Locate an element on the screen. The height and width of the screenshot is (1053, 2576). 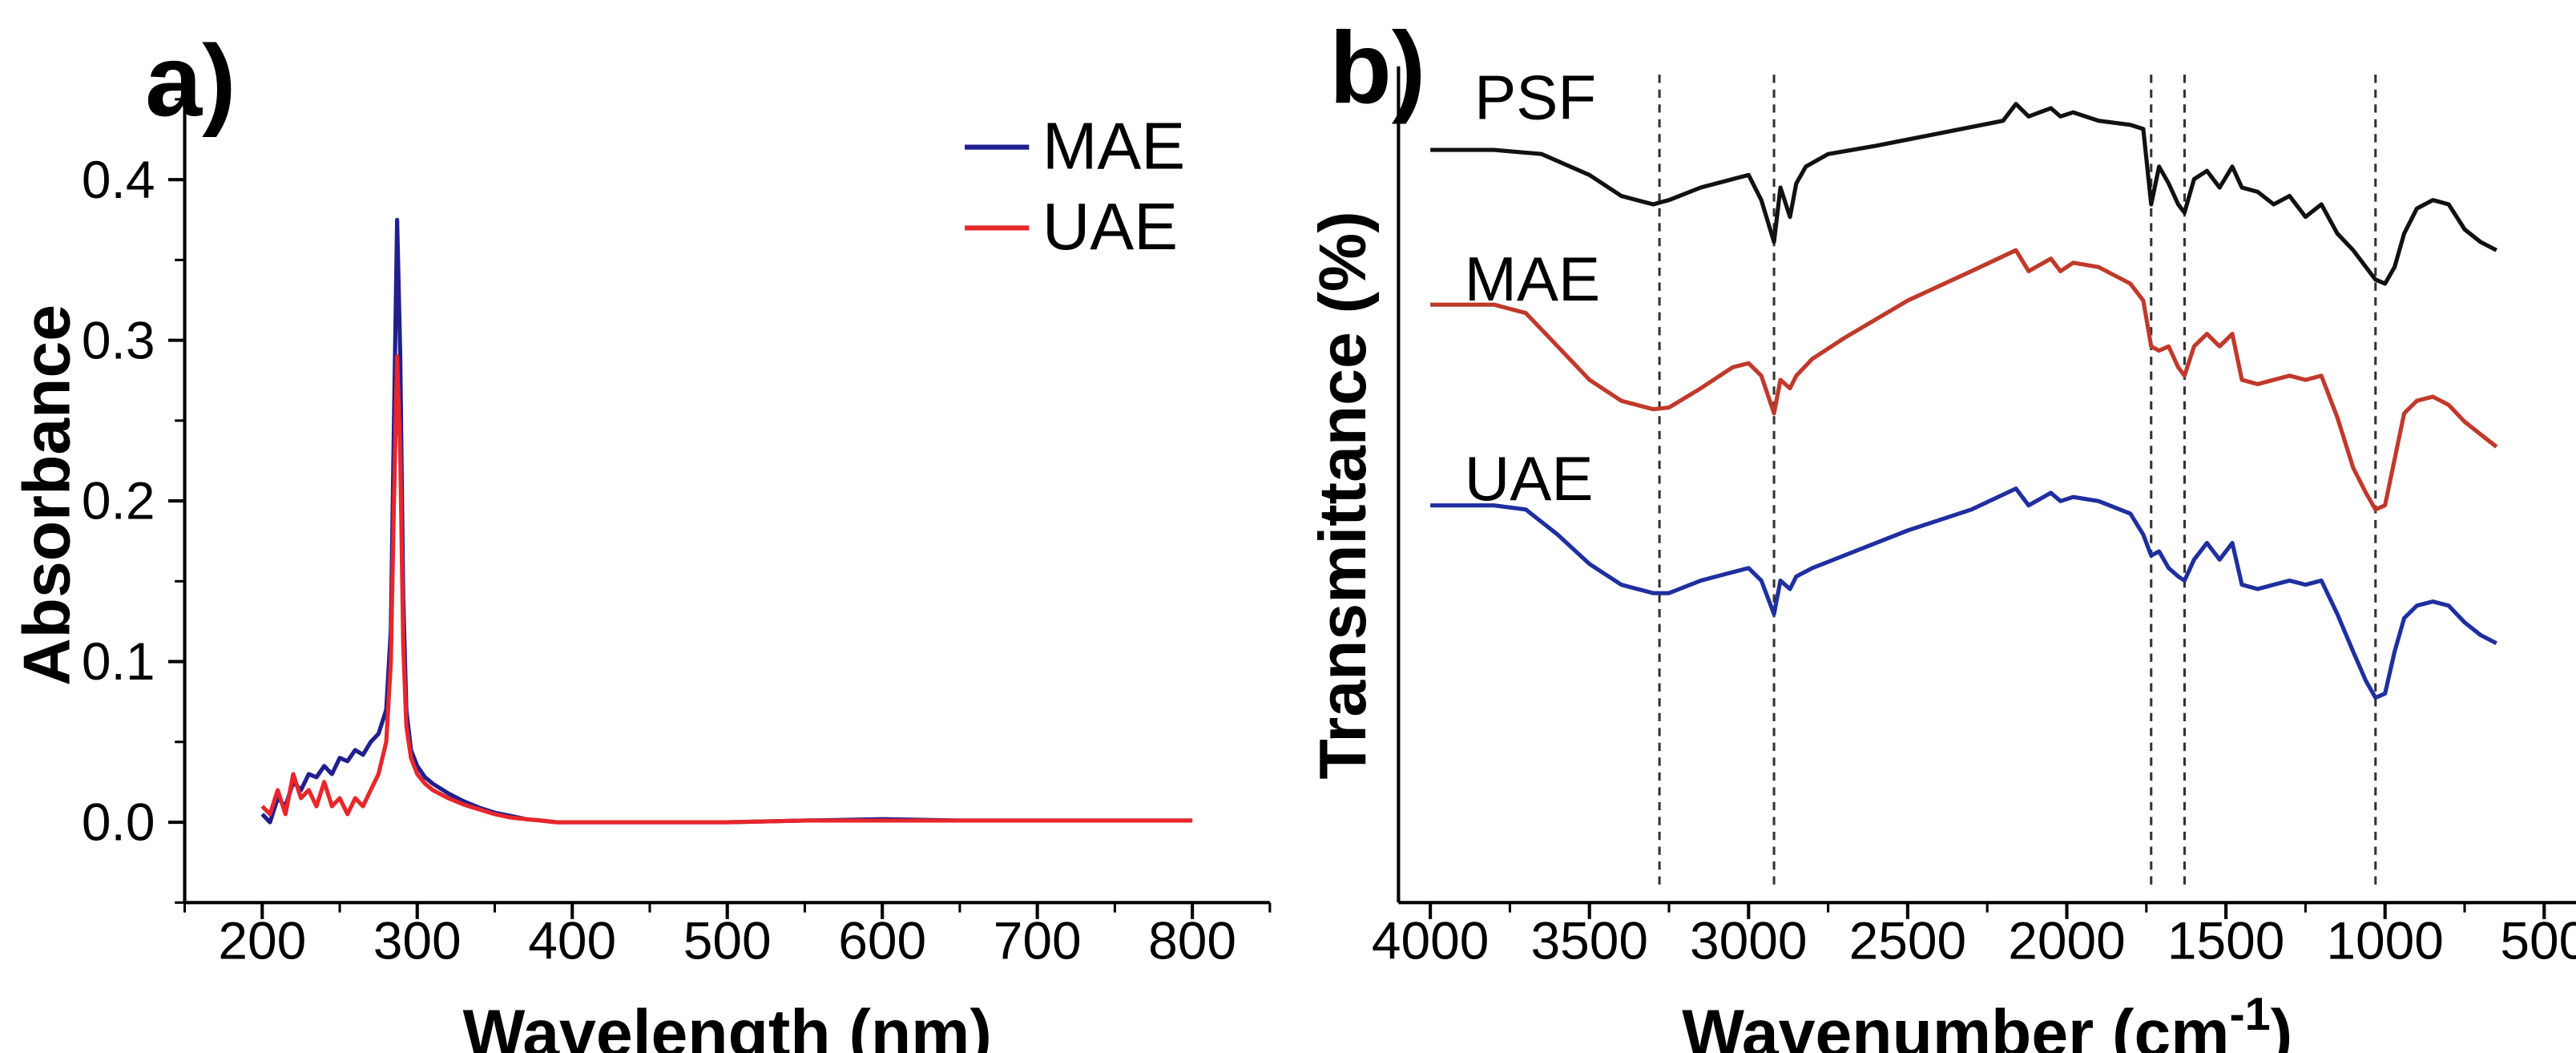
trace-label-mae: MAE is located at coordinates (1532, 279).